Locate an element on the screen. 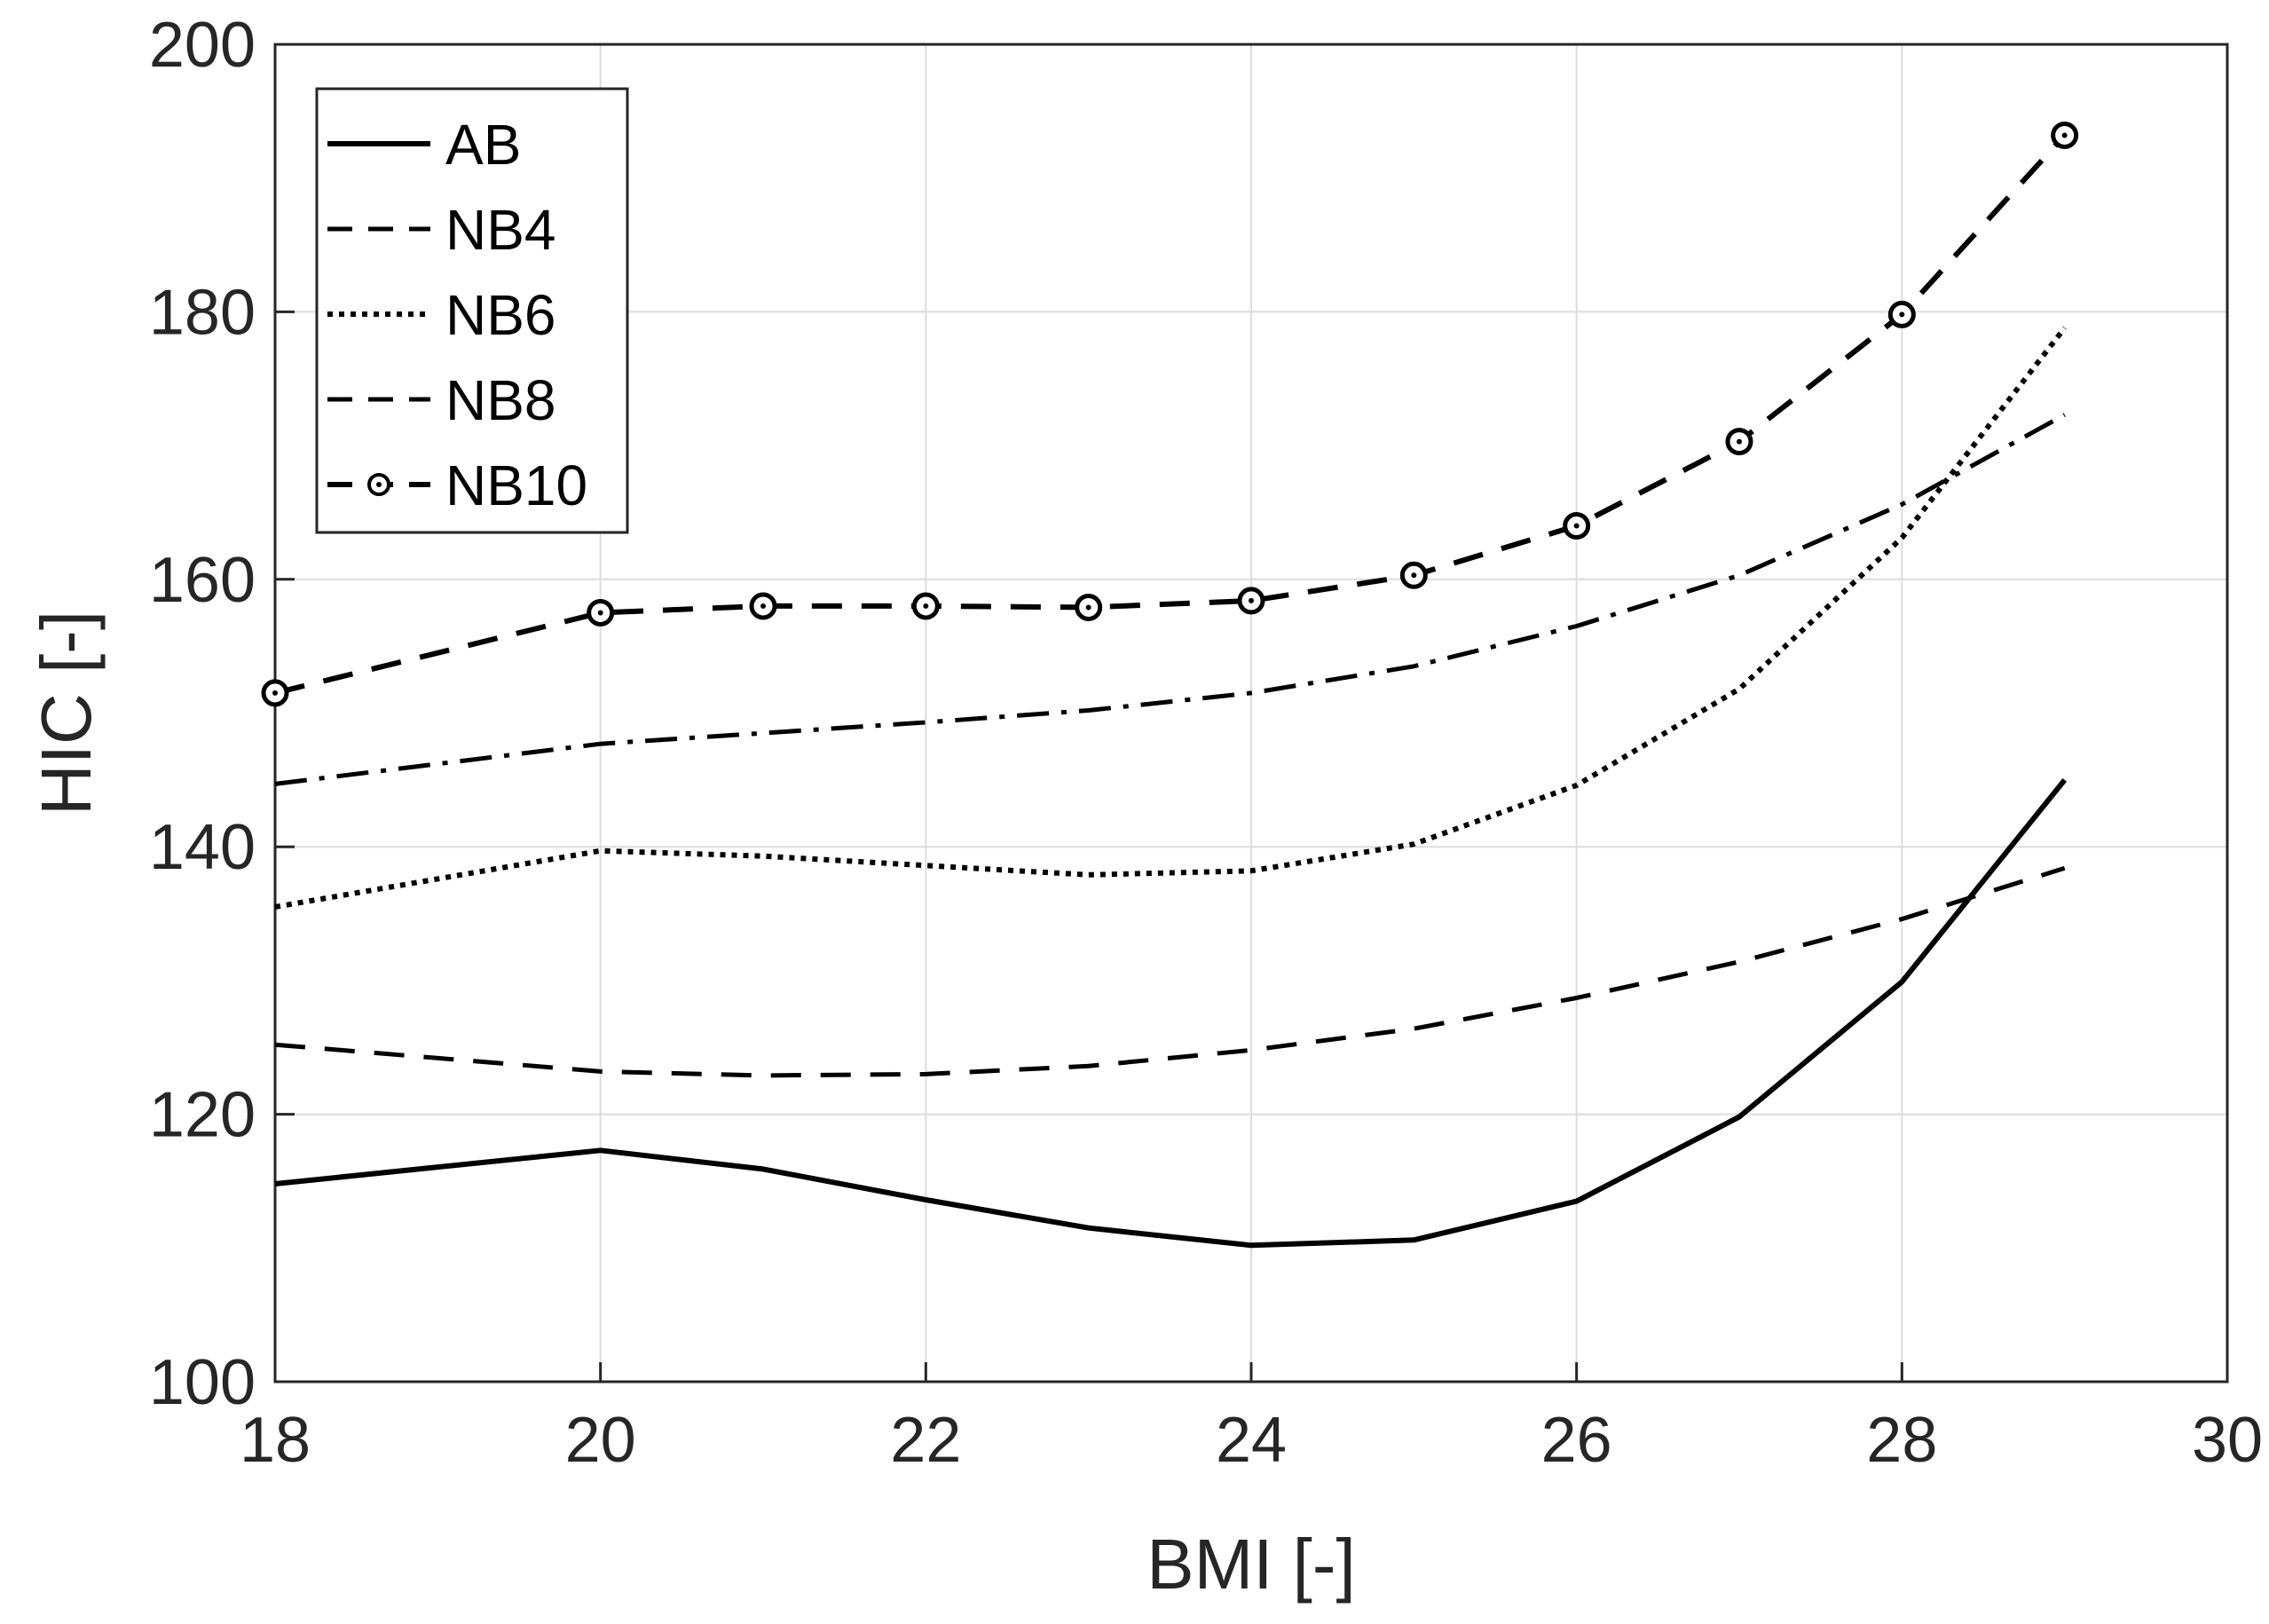  y-tick-label: 180 is located at coordinates (202, 313).